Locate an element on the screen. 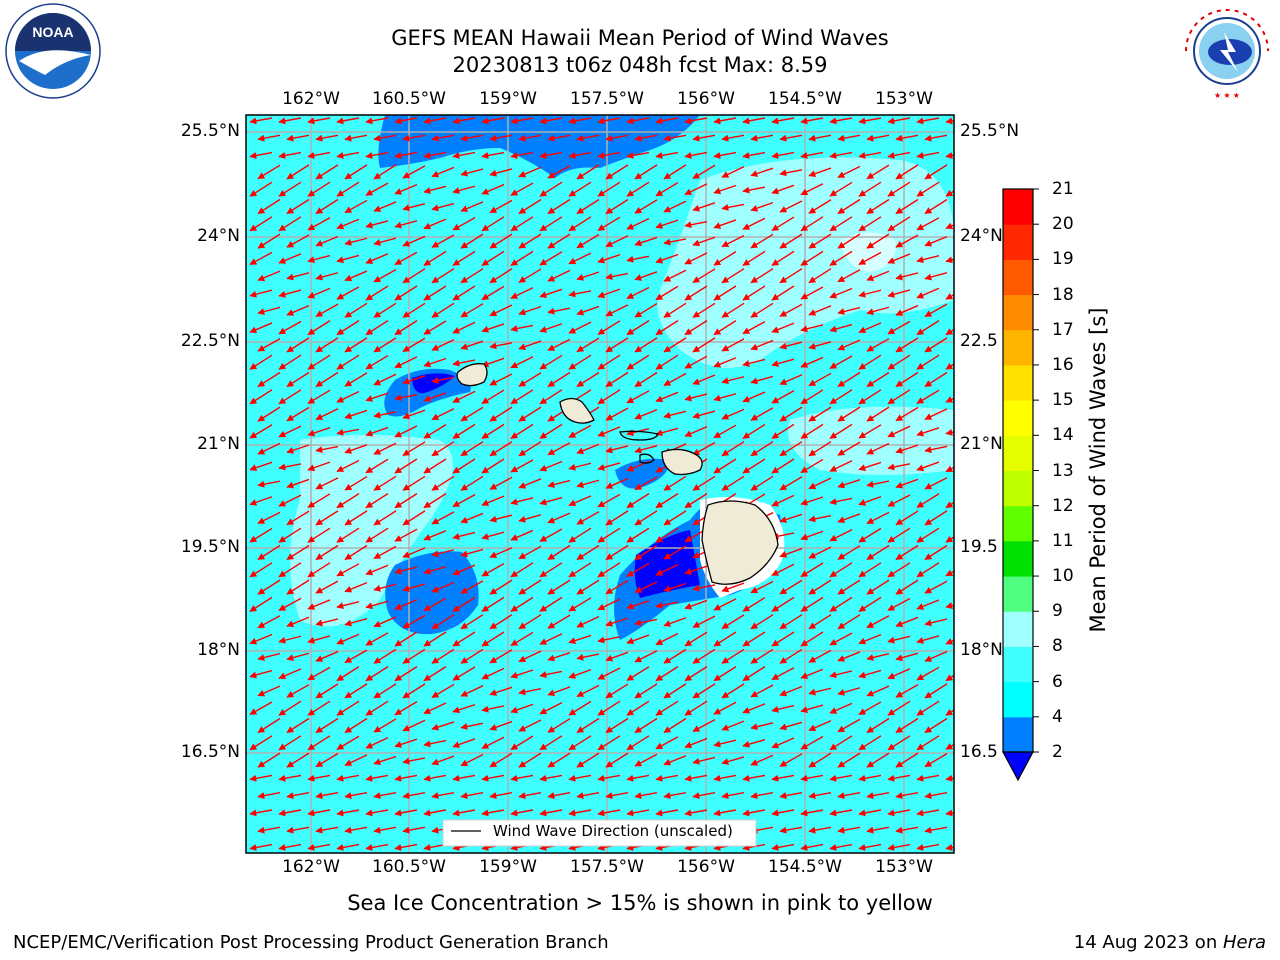 The height and width of the screenshot is (960, 1280). colorbar-under-extension is located at coordinates (1018, 766).